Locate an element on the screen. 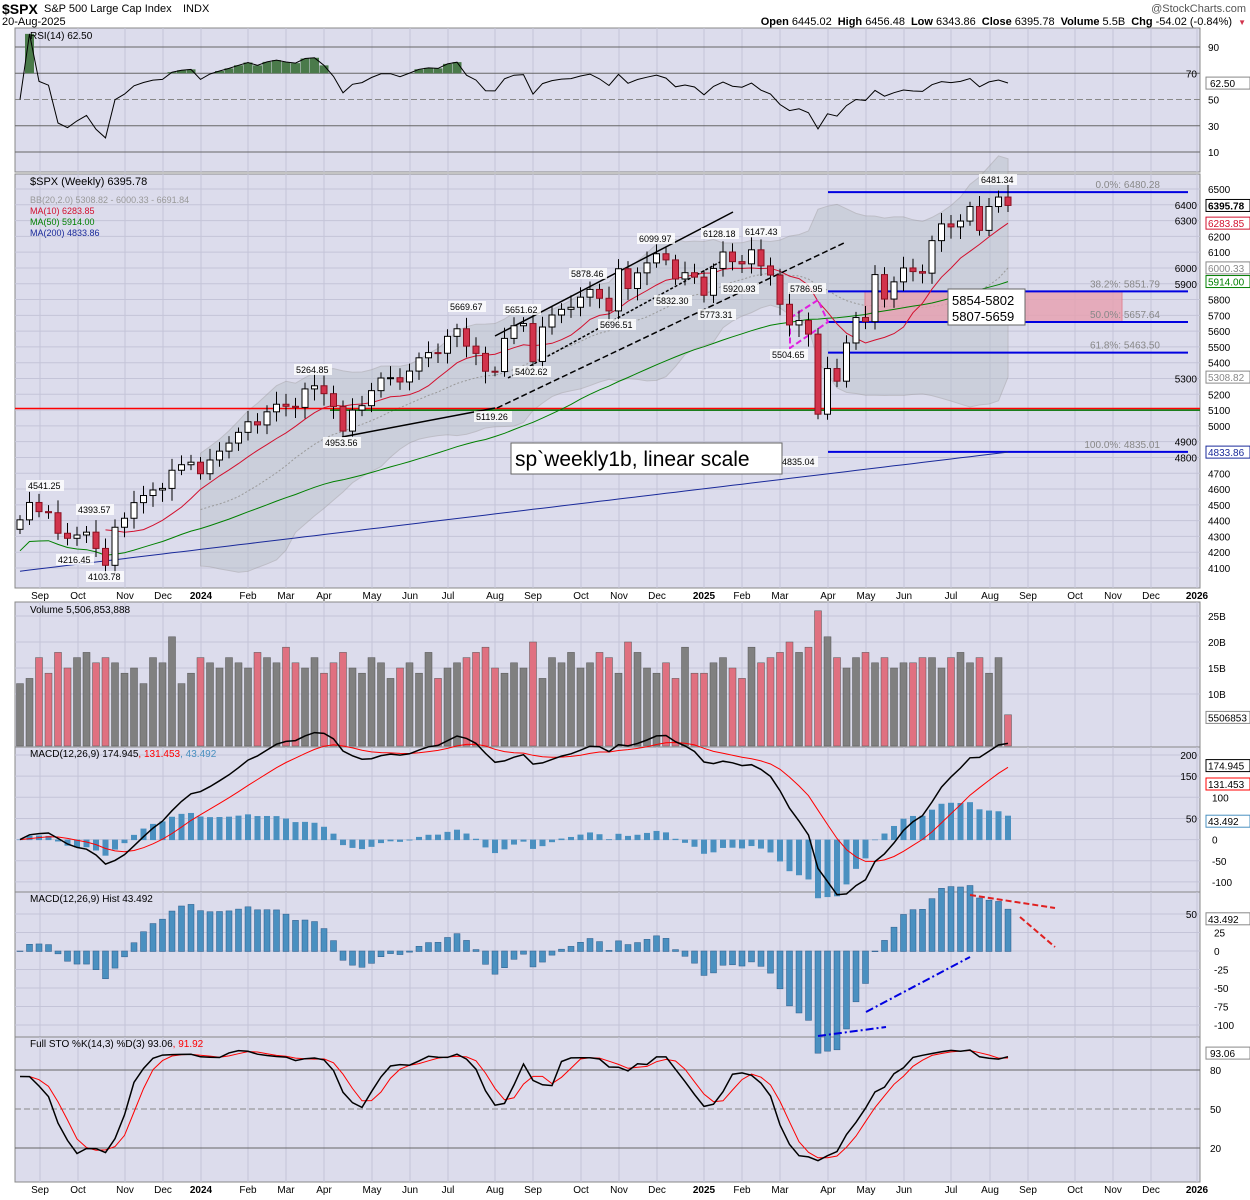  x-tick-label: Feb is located at coordinates (742, 1190).